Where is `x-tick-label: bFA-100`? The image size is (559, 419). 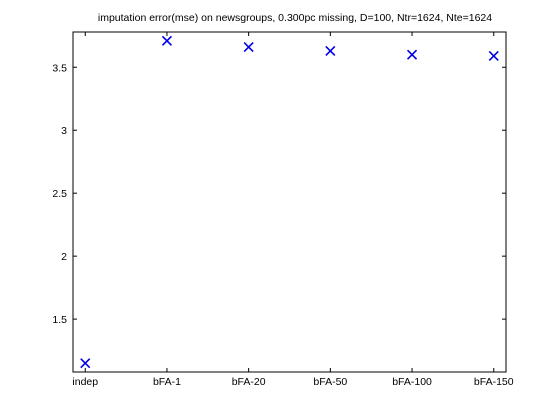
x-tick-label: bFA-100 is located at coordinates (412, 382).